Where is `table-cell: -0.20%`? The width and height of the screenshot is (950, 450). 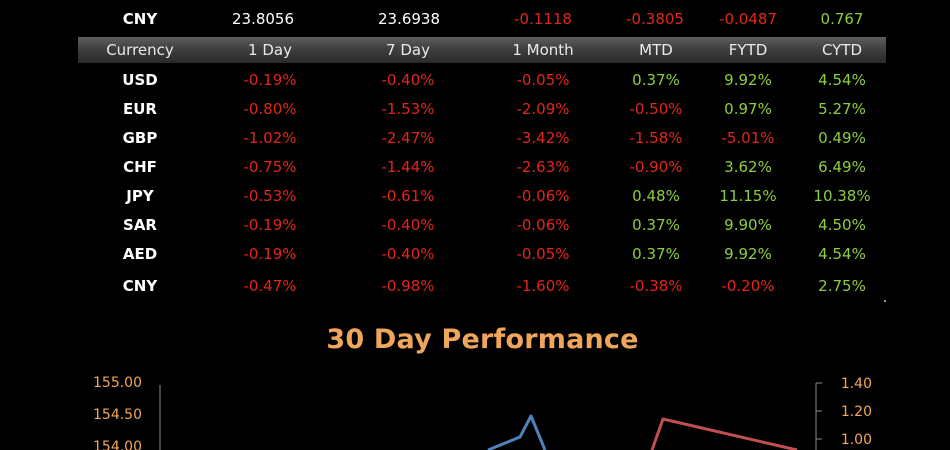
table-cell: -0.20% is located at coordinates (748, 286).